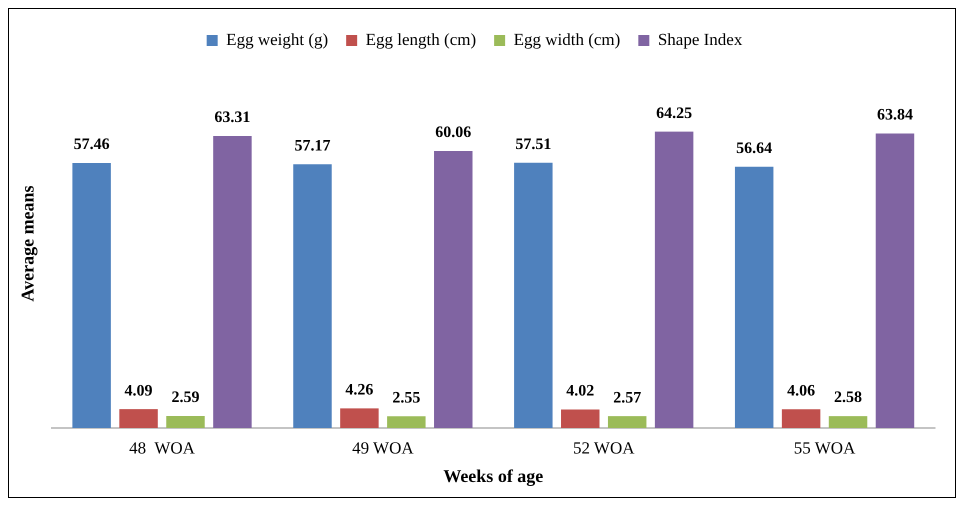 The width and height of the screenshot is (966, 509). I want to click on x-tick-label: 48 WOA, so click(162, 448).